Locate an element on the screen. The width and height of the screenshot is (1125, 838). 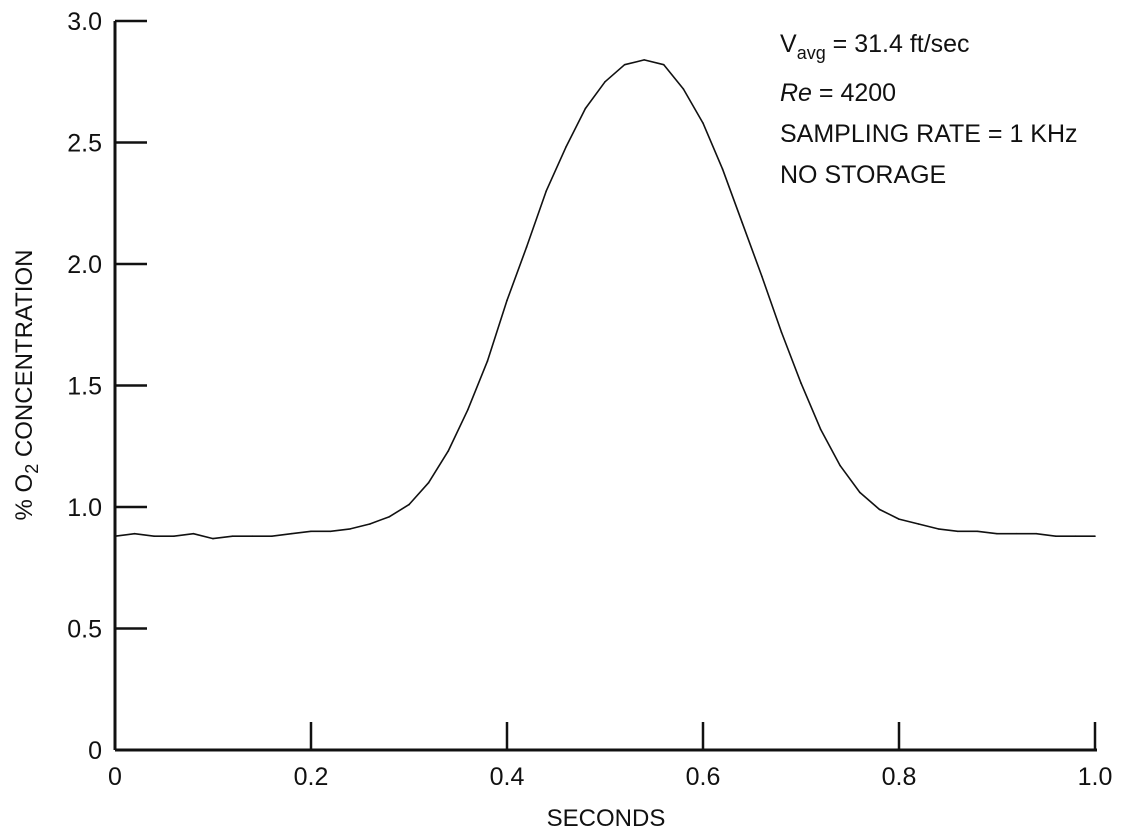
x-tick-label: 0 is located at coordinates (115, 777).